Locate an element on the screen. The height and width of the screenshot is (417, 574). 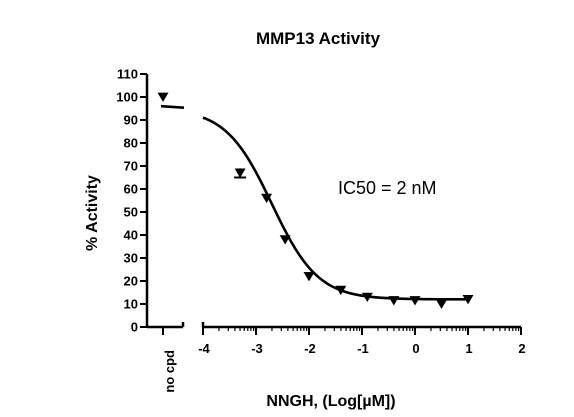
chart-title: MMP13 Activity is located at coordinates (318, 38).